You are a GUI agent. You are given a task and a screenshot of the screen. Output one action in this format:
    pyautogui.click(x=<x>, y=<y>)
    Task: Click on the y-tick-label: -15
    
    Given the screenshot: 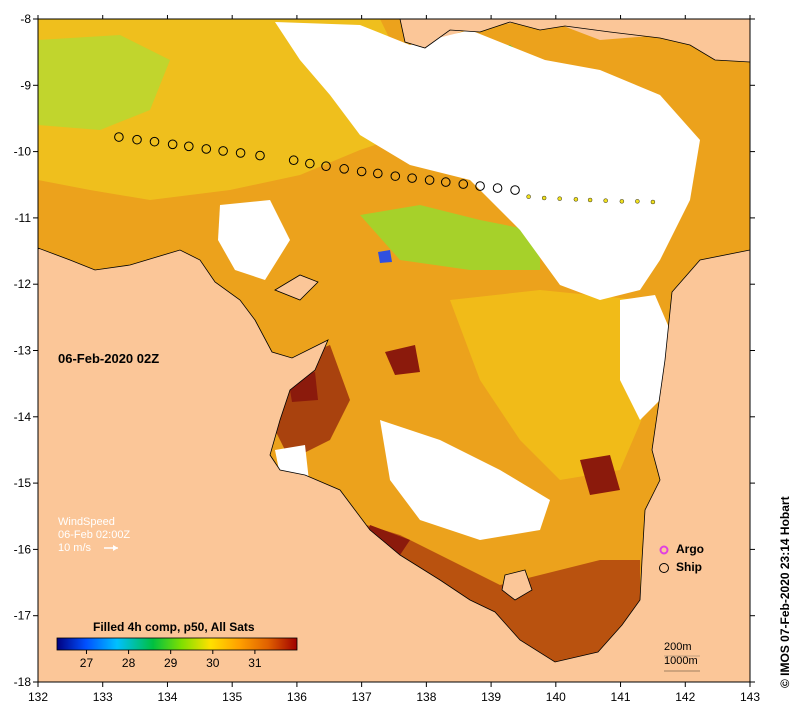 What is the action you would take?
    pyautogui.click(x=23, y=483)
    